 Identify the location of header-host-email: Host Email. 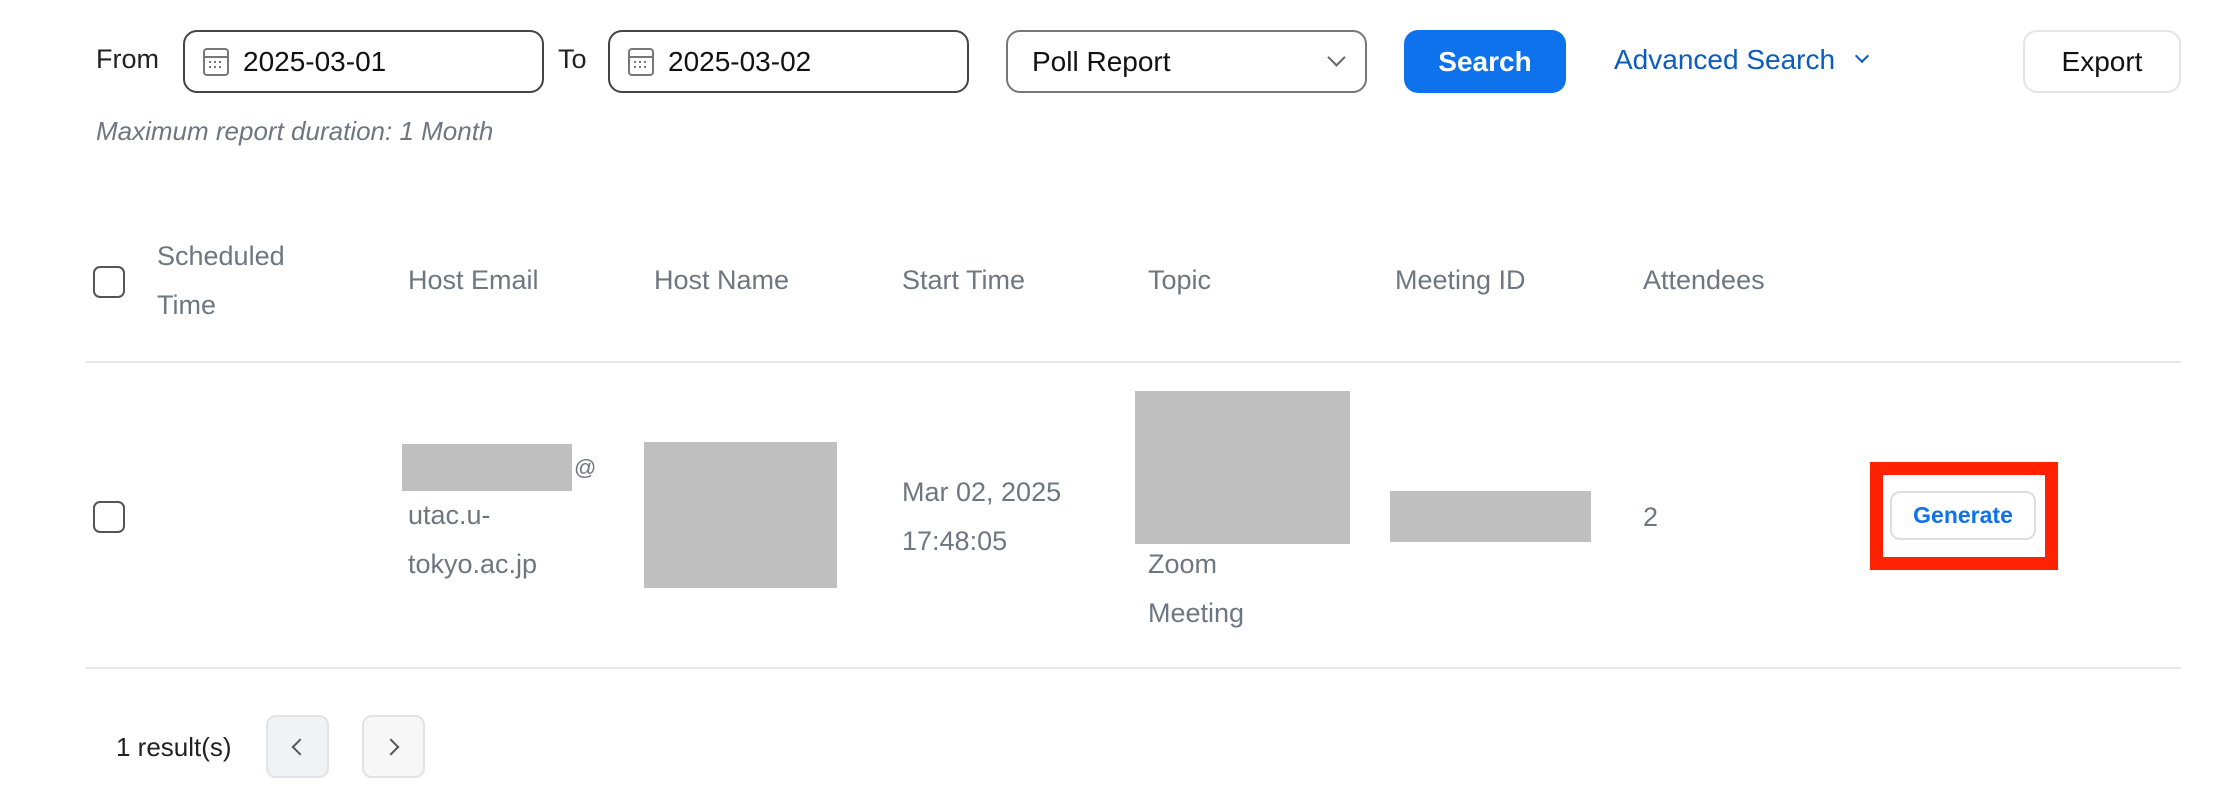
(473, 280).